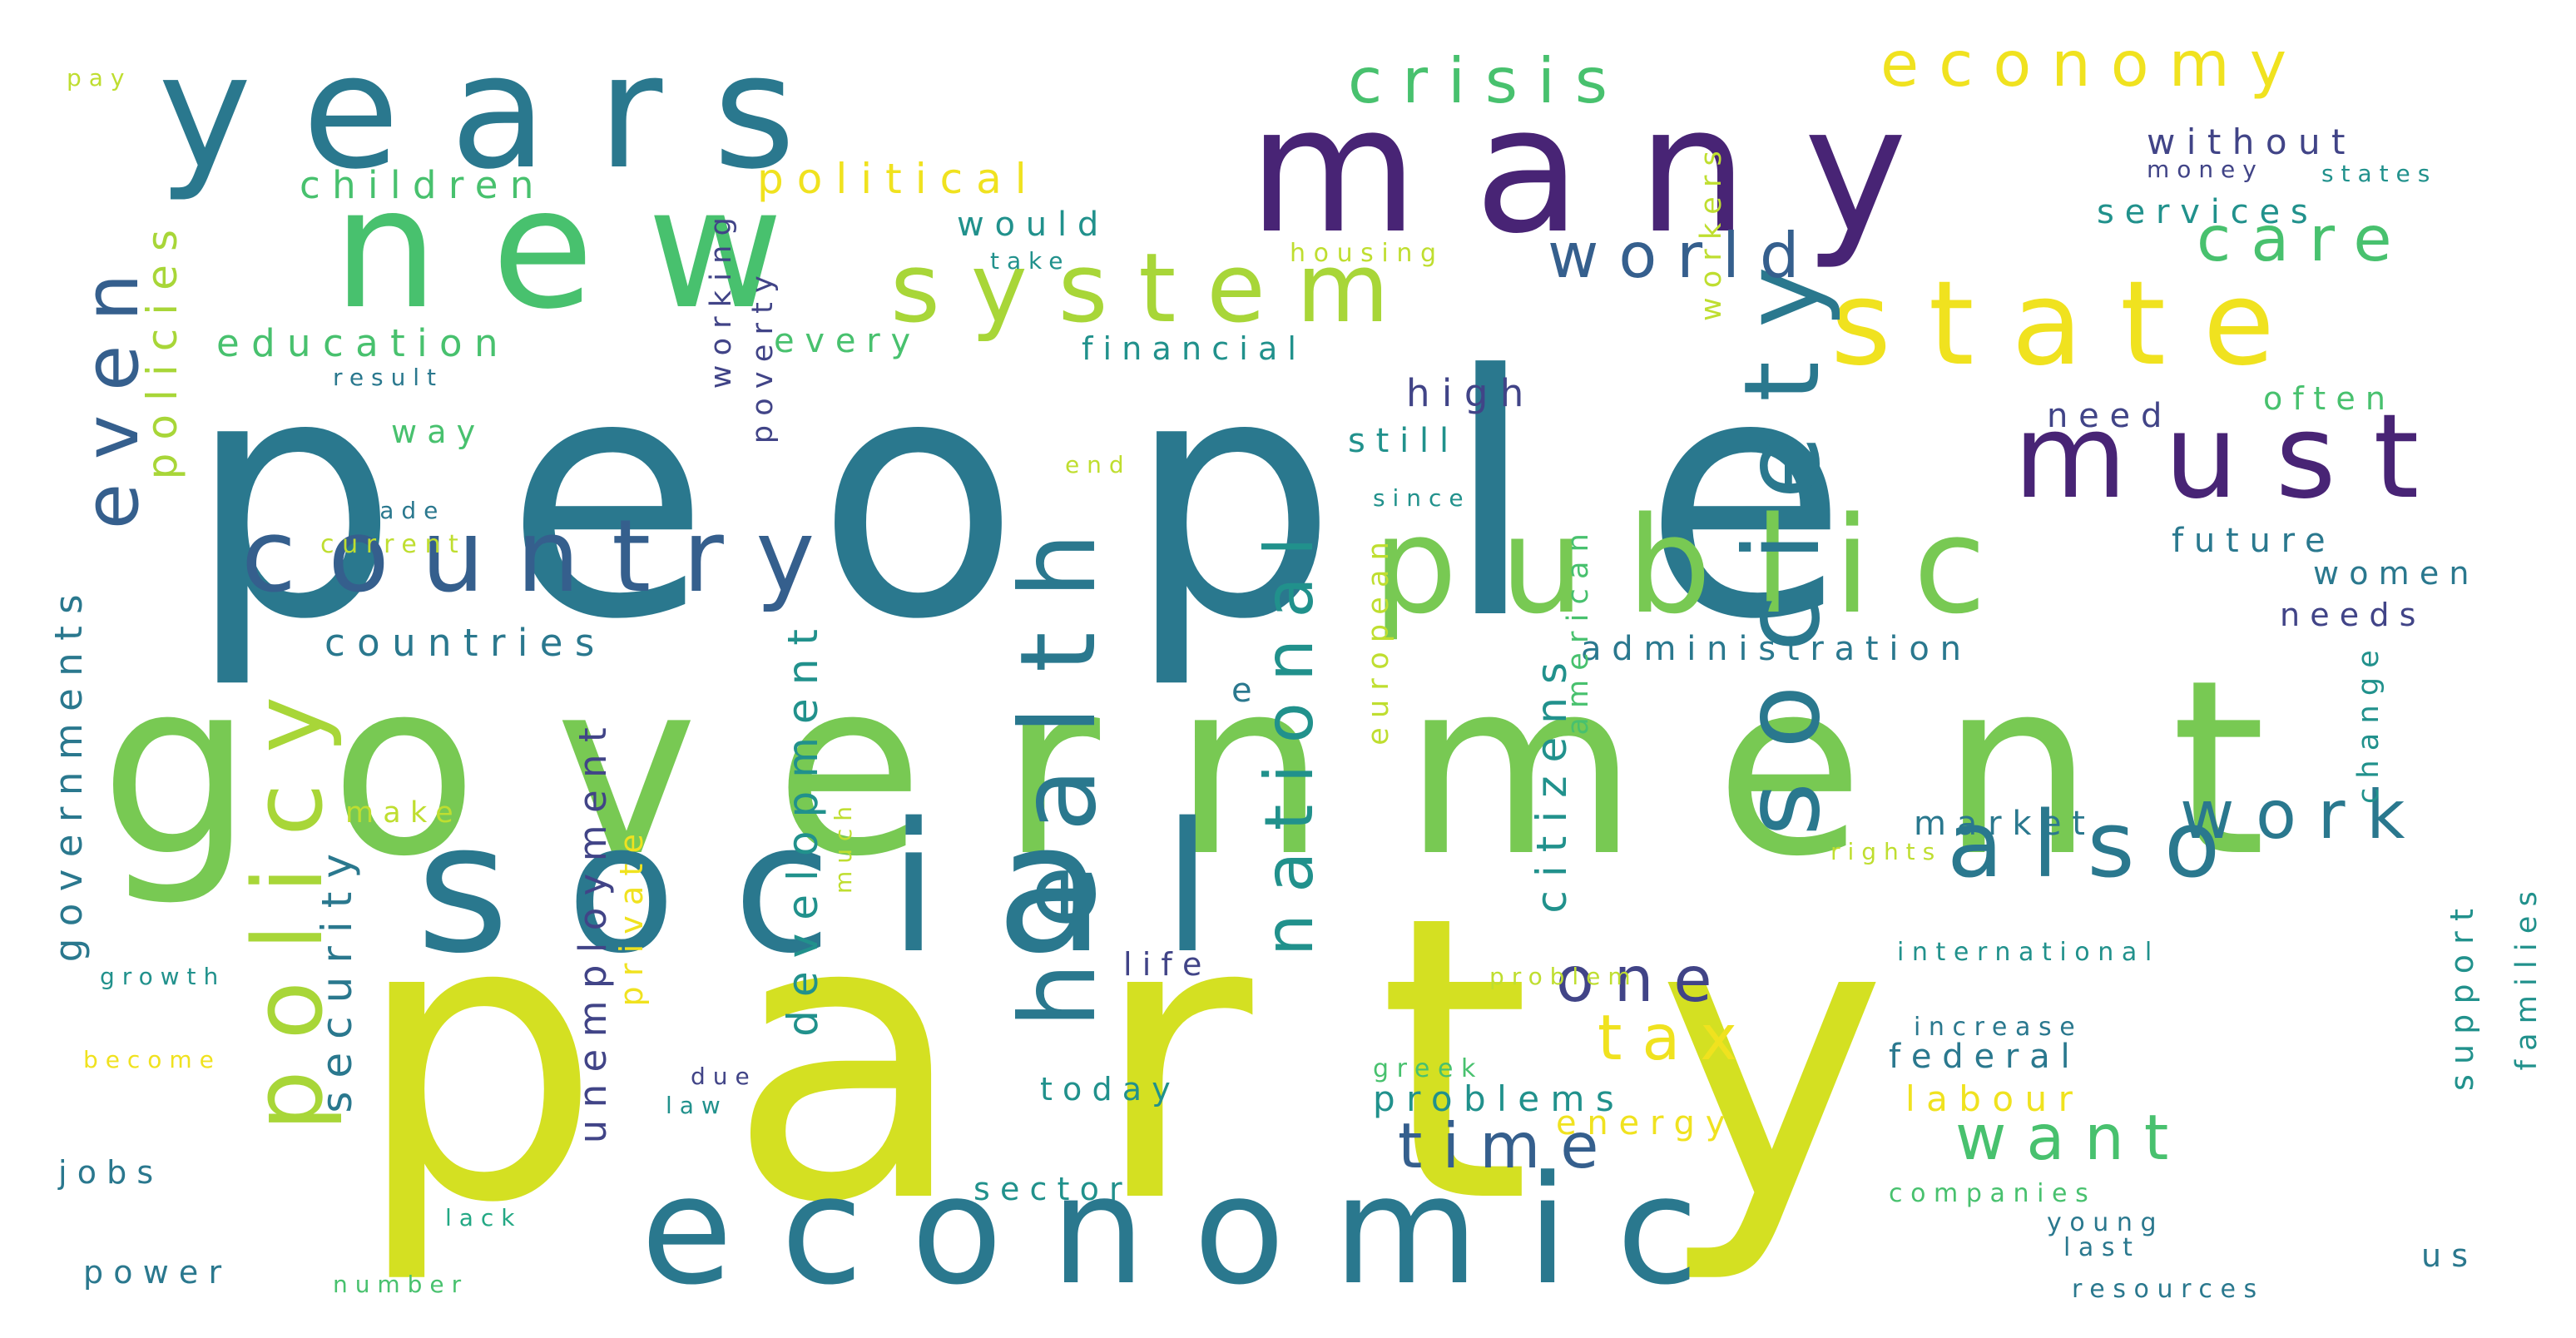 The image size is (2576, 1338). What do you see at coordinates (2205, 169) in the screenshot?
I see `word-money: money` at bounding box center [2205, 169].